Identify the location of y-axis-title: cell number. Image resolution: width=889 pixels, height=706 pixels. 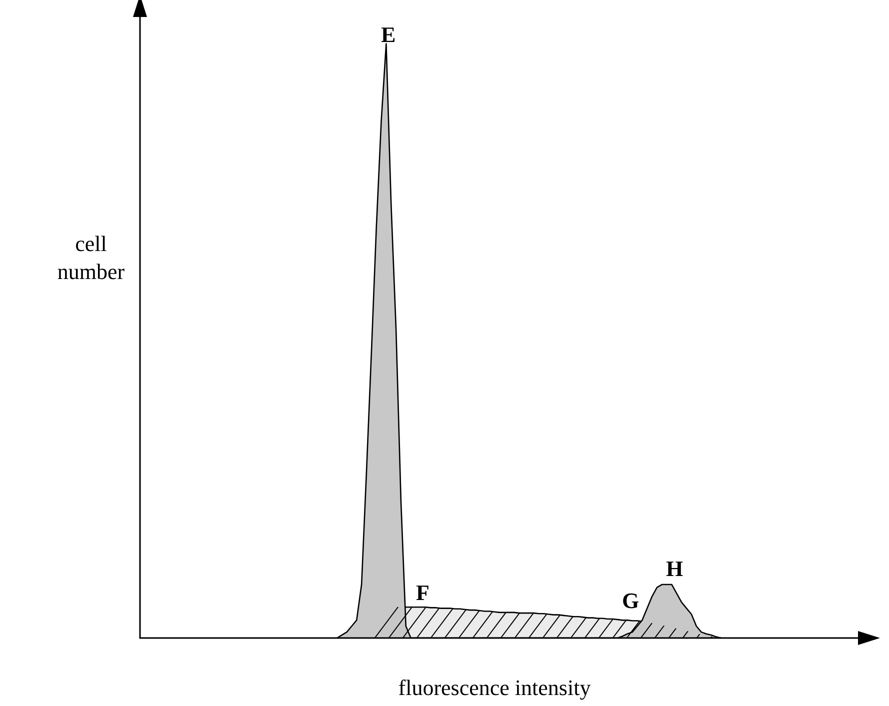
(91, 258).